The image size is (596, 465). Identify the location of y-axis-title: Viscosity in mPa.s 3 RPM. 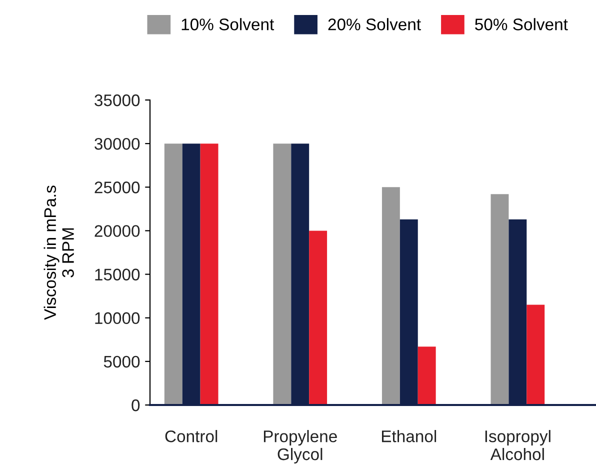
(59, 253).